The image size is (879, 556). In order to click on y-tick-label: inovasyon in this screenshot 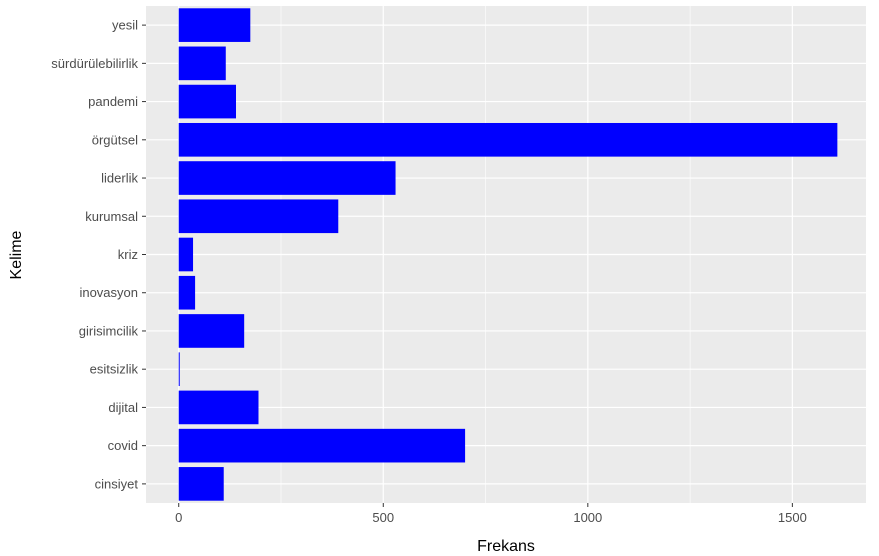, I will do `click(108, 292)`.